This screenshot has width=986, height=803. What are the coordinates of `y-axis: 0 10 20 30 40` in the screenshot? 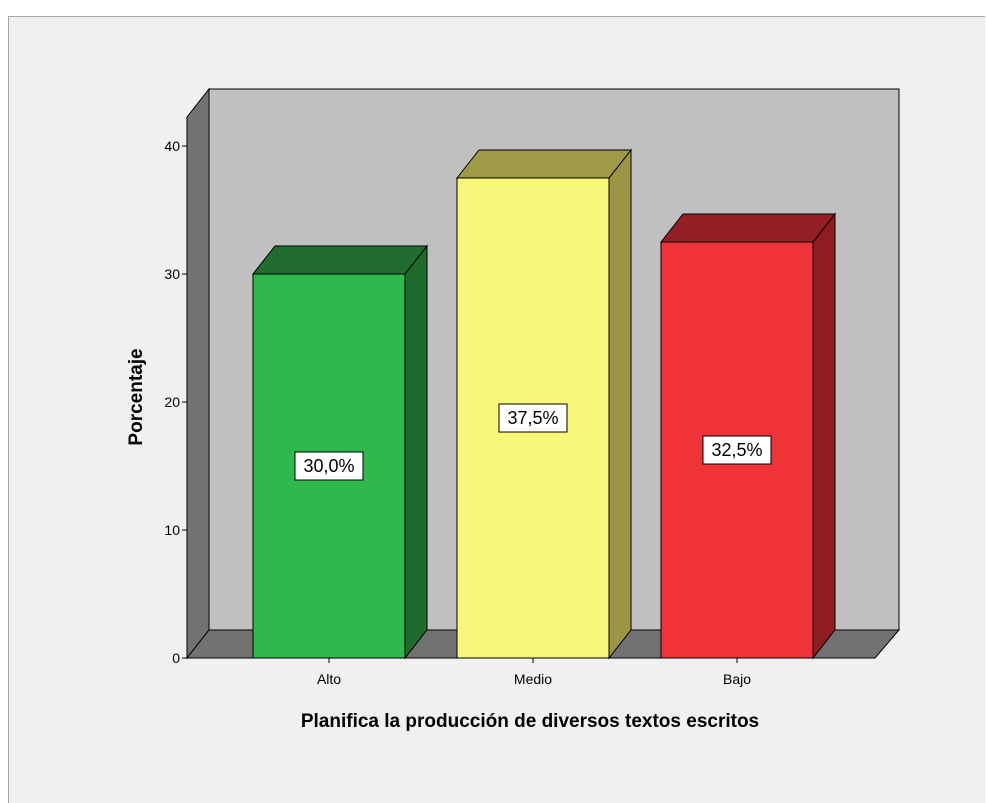 It's located at (176, 400).